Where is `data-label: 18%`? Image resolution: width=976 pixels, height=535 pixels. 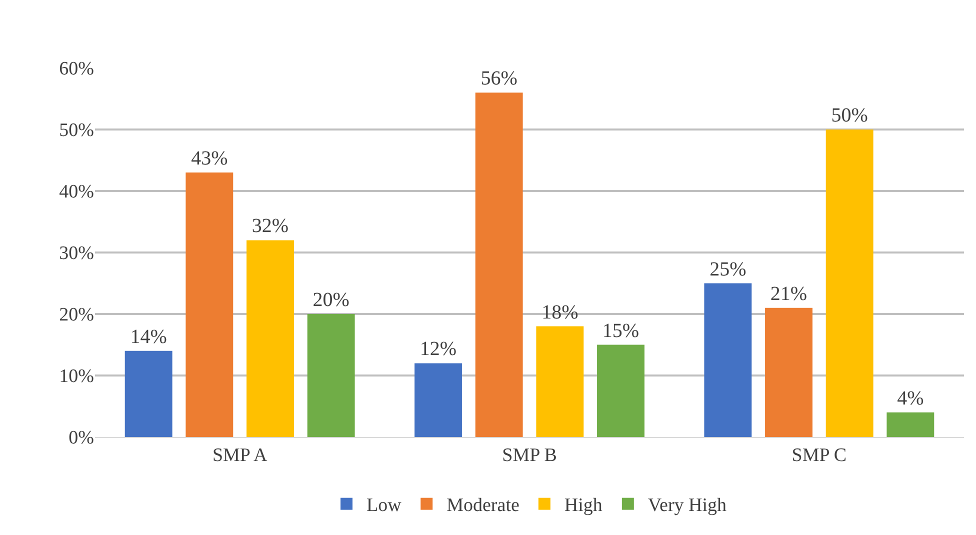 data-label: 18% is located at coordinates (560, 312).